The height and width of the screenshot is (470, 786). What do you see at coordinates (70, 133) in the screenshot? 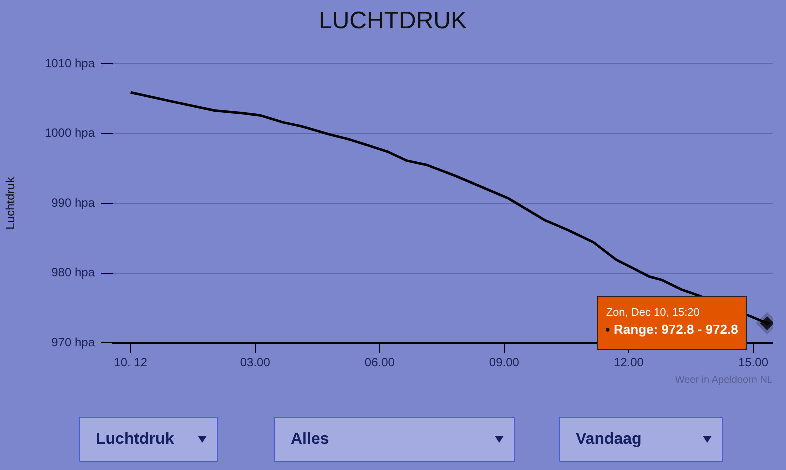
I see `y-tick-label: 1000 hpa` at bounding box center [70, 133].